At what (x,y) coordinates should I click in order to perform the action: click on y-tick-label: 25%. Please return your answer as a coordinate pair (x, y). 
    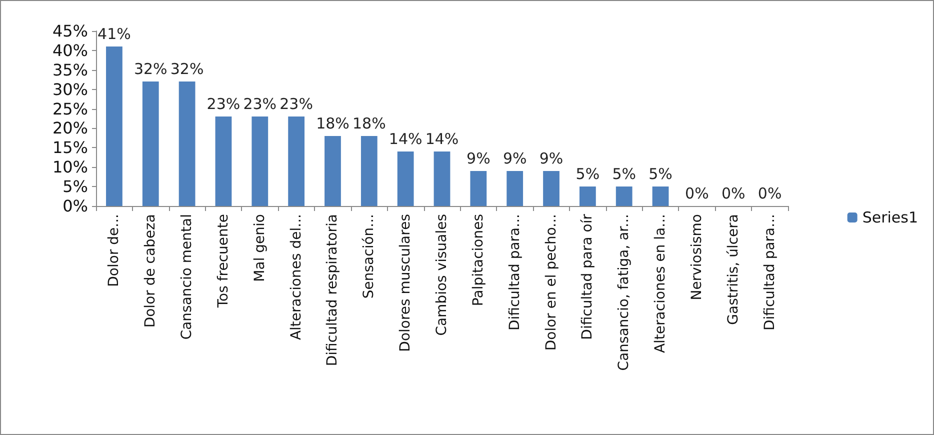
    Looking at the image, I should click on (70, 108).